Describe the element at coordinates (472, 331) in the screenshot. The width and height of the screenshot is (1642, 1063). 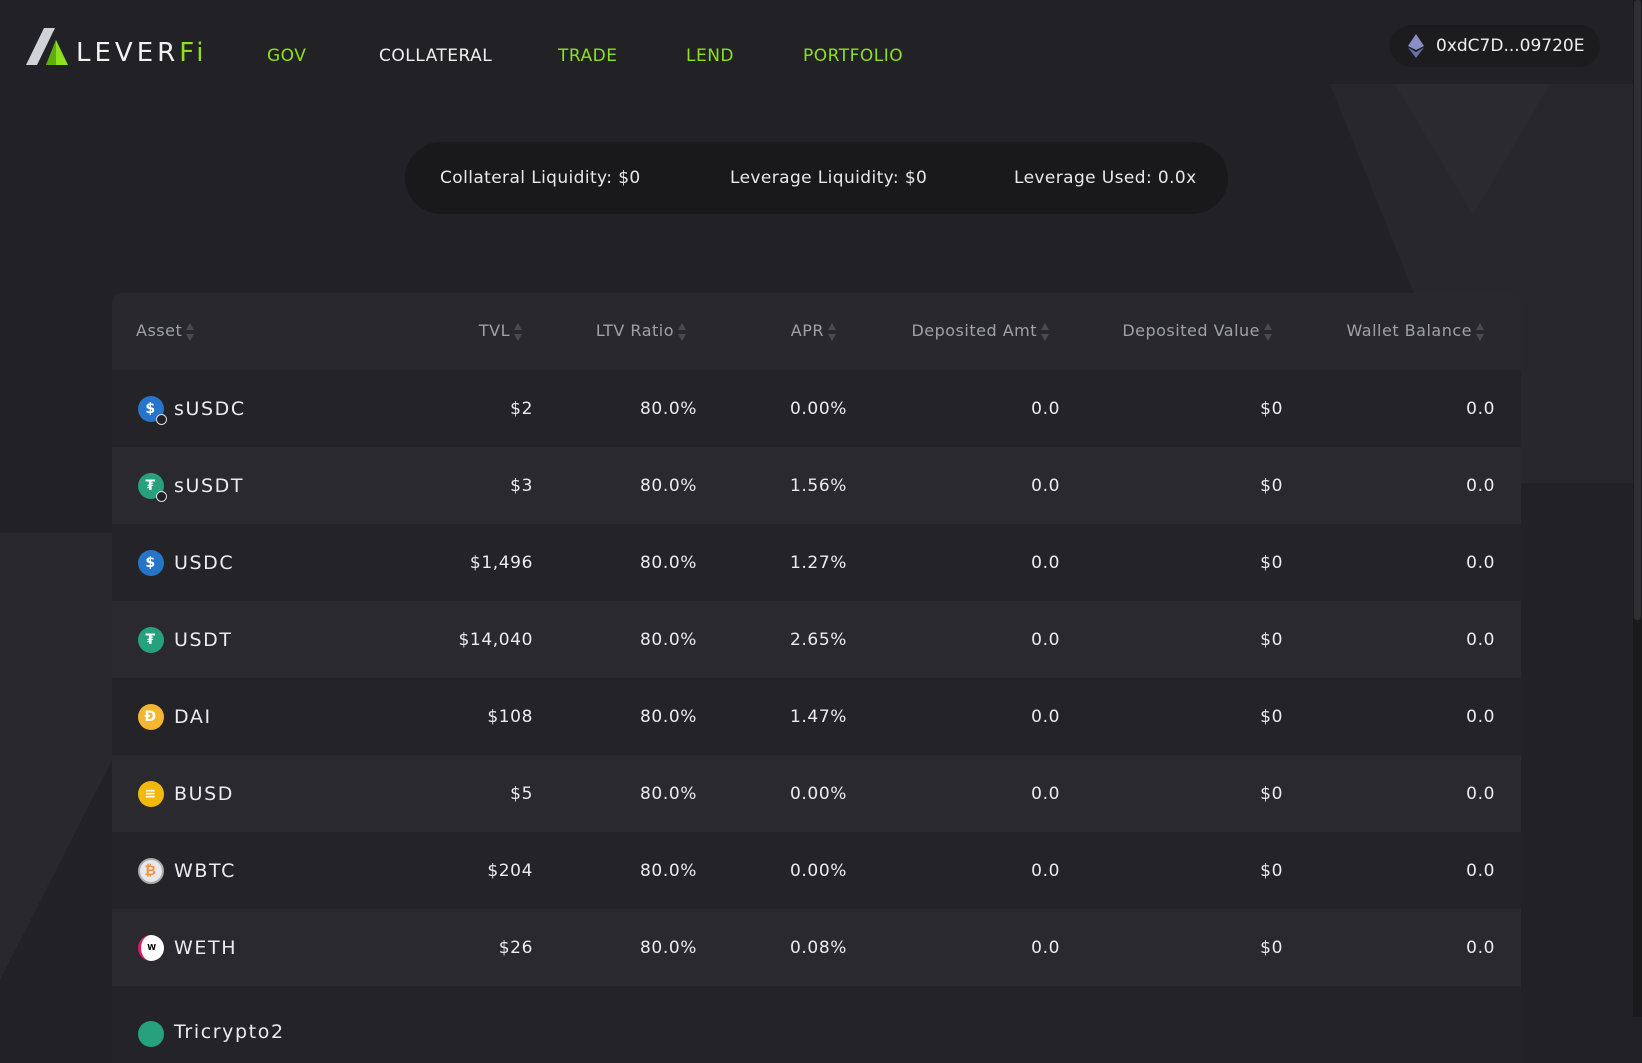
I see `column-header-tvl: TVL` at that location.